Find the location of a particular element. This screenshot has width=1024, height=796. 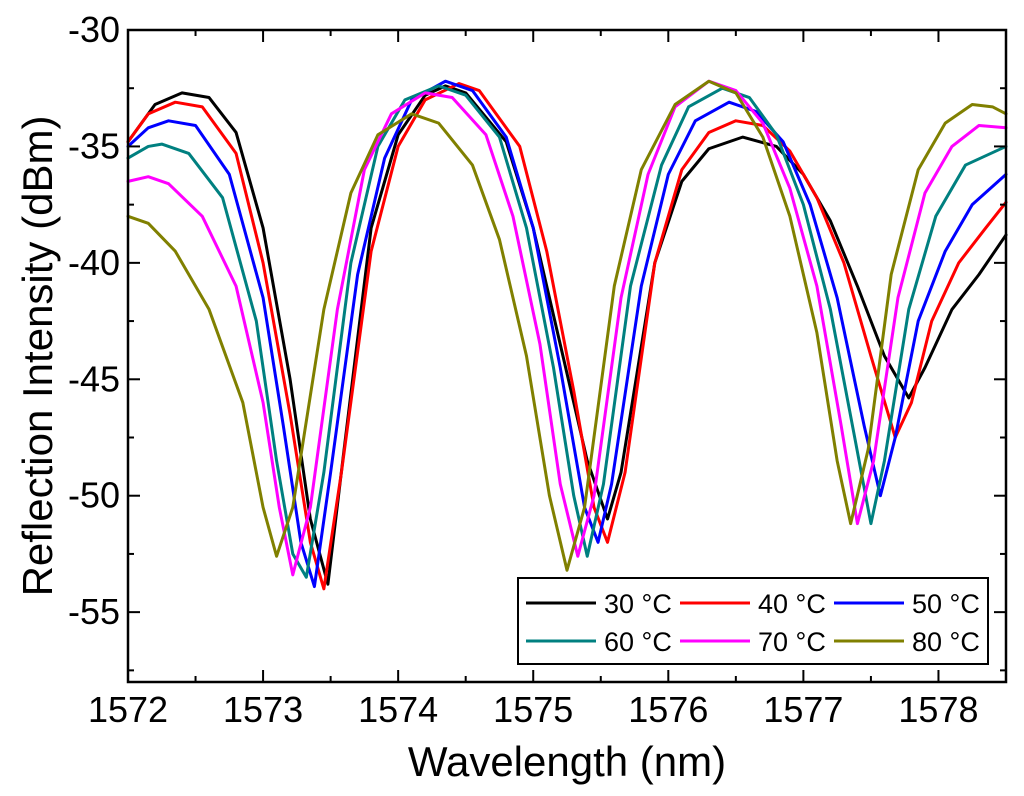

legend-label: 60 °C is located at coordinates (638, 642).